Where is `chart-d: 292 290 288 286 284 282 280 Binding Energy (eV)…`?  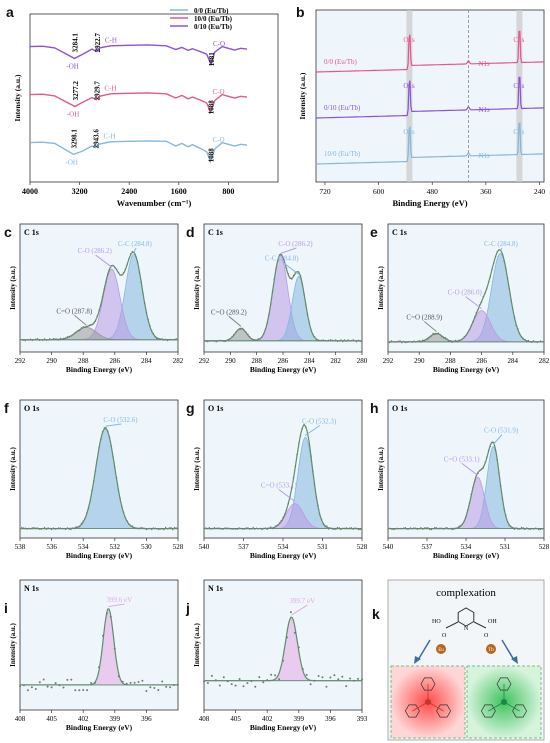
chart-d: 292 290 288 286 284 282 280 Binding Energy (eV)… is located at coordinates (280, 298).